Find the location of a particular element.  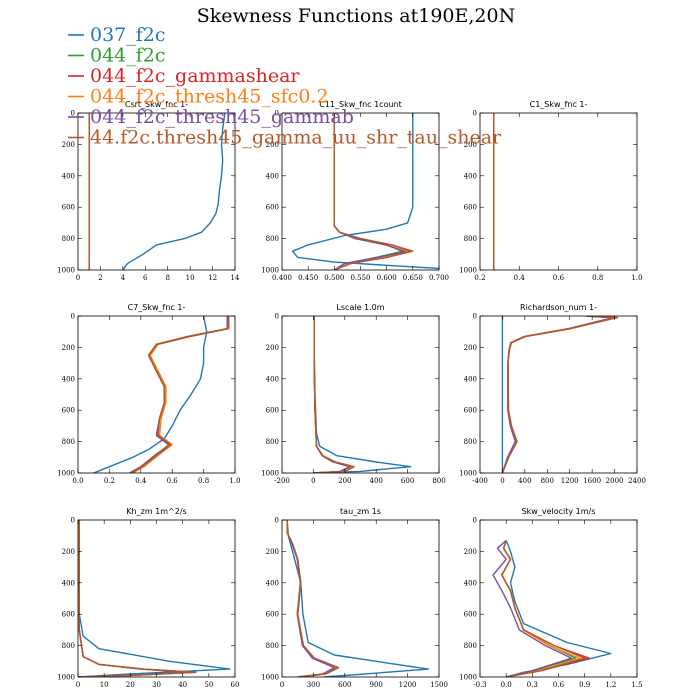

panel-title: Richardson_num 1- is located at coordinates (558, 307).